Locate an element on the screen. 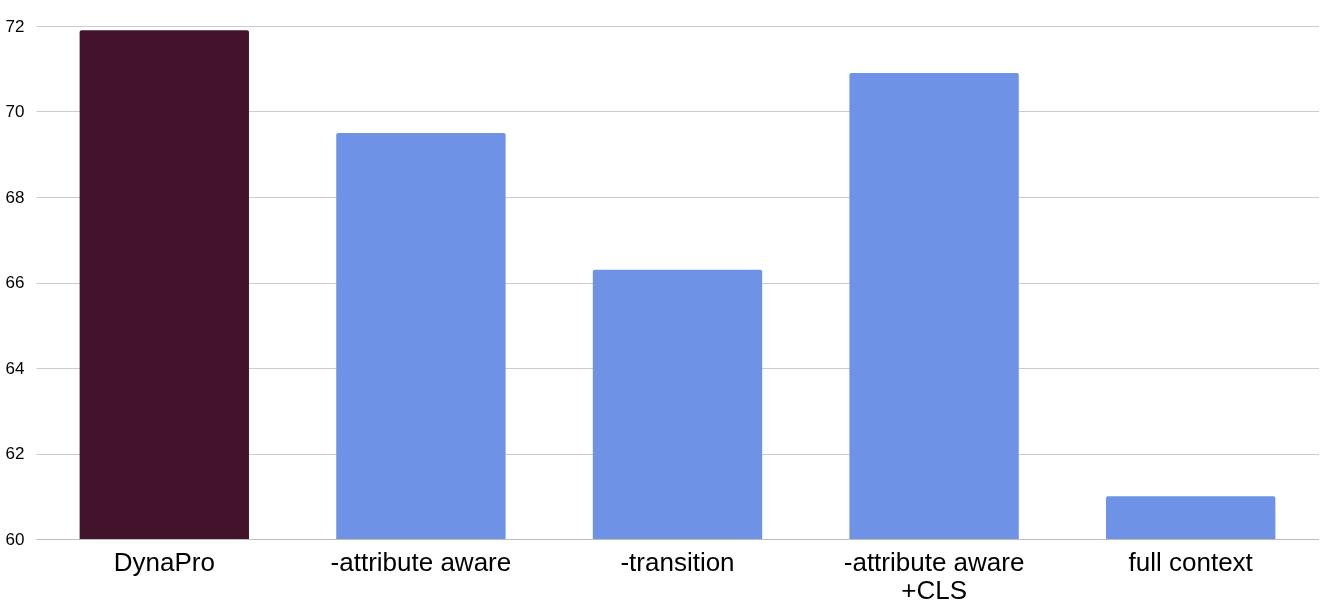 The width and height of the screenshot is (1340, 605). y-tick-label: 66 is located at coordinates (15, 282).